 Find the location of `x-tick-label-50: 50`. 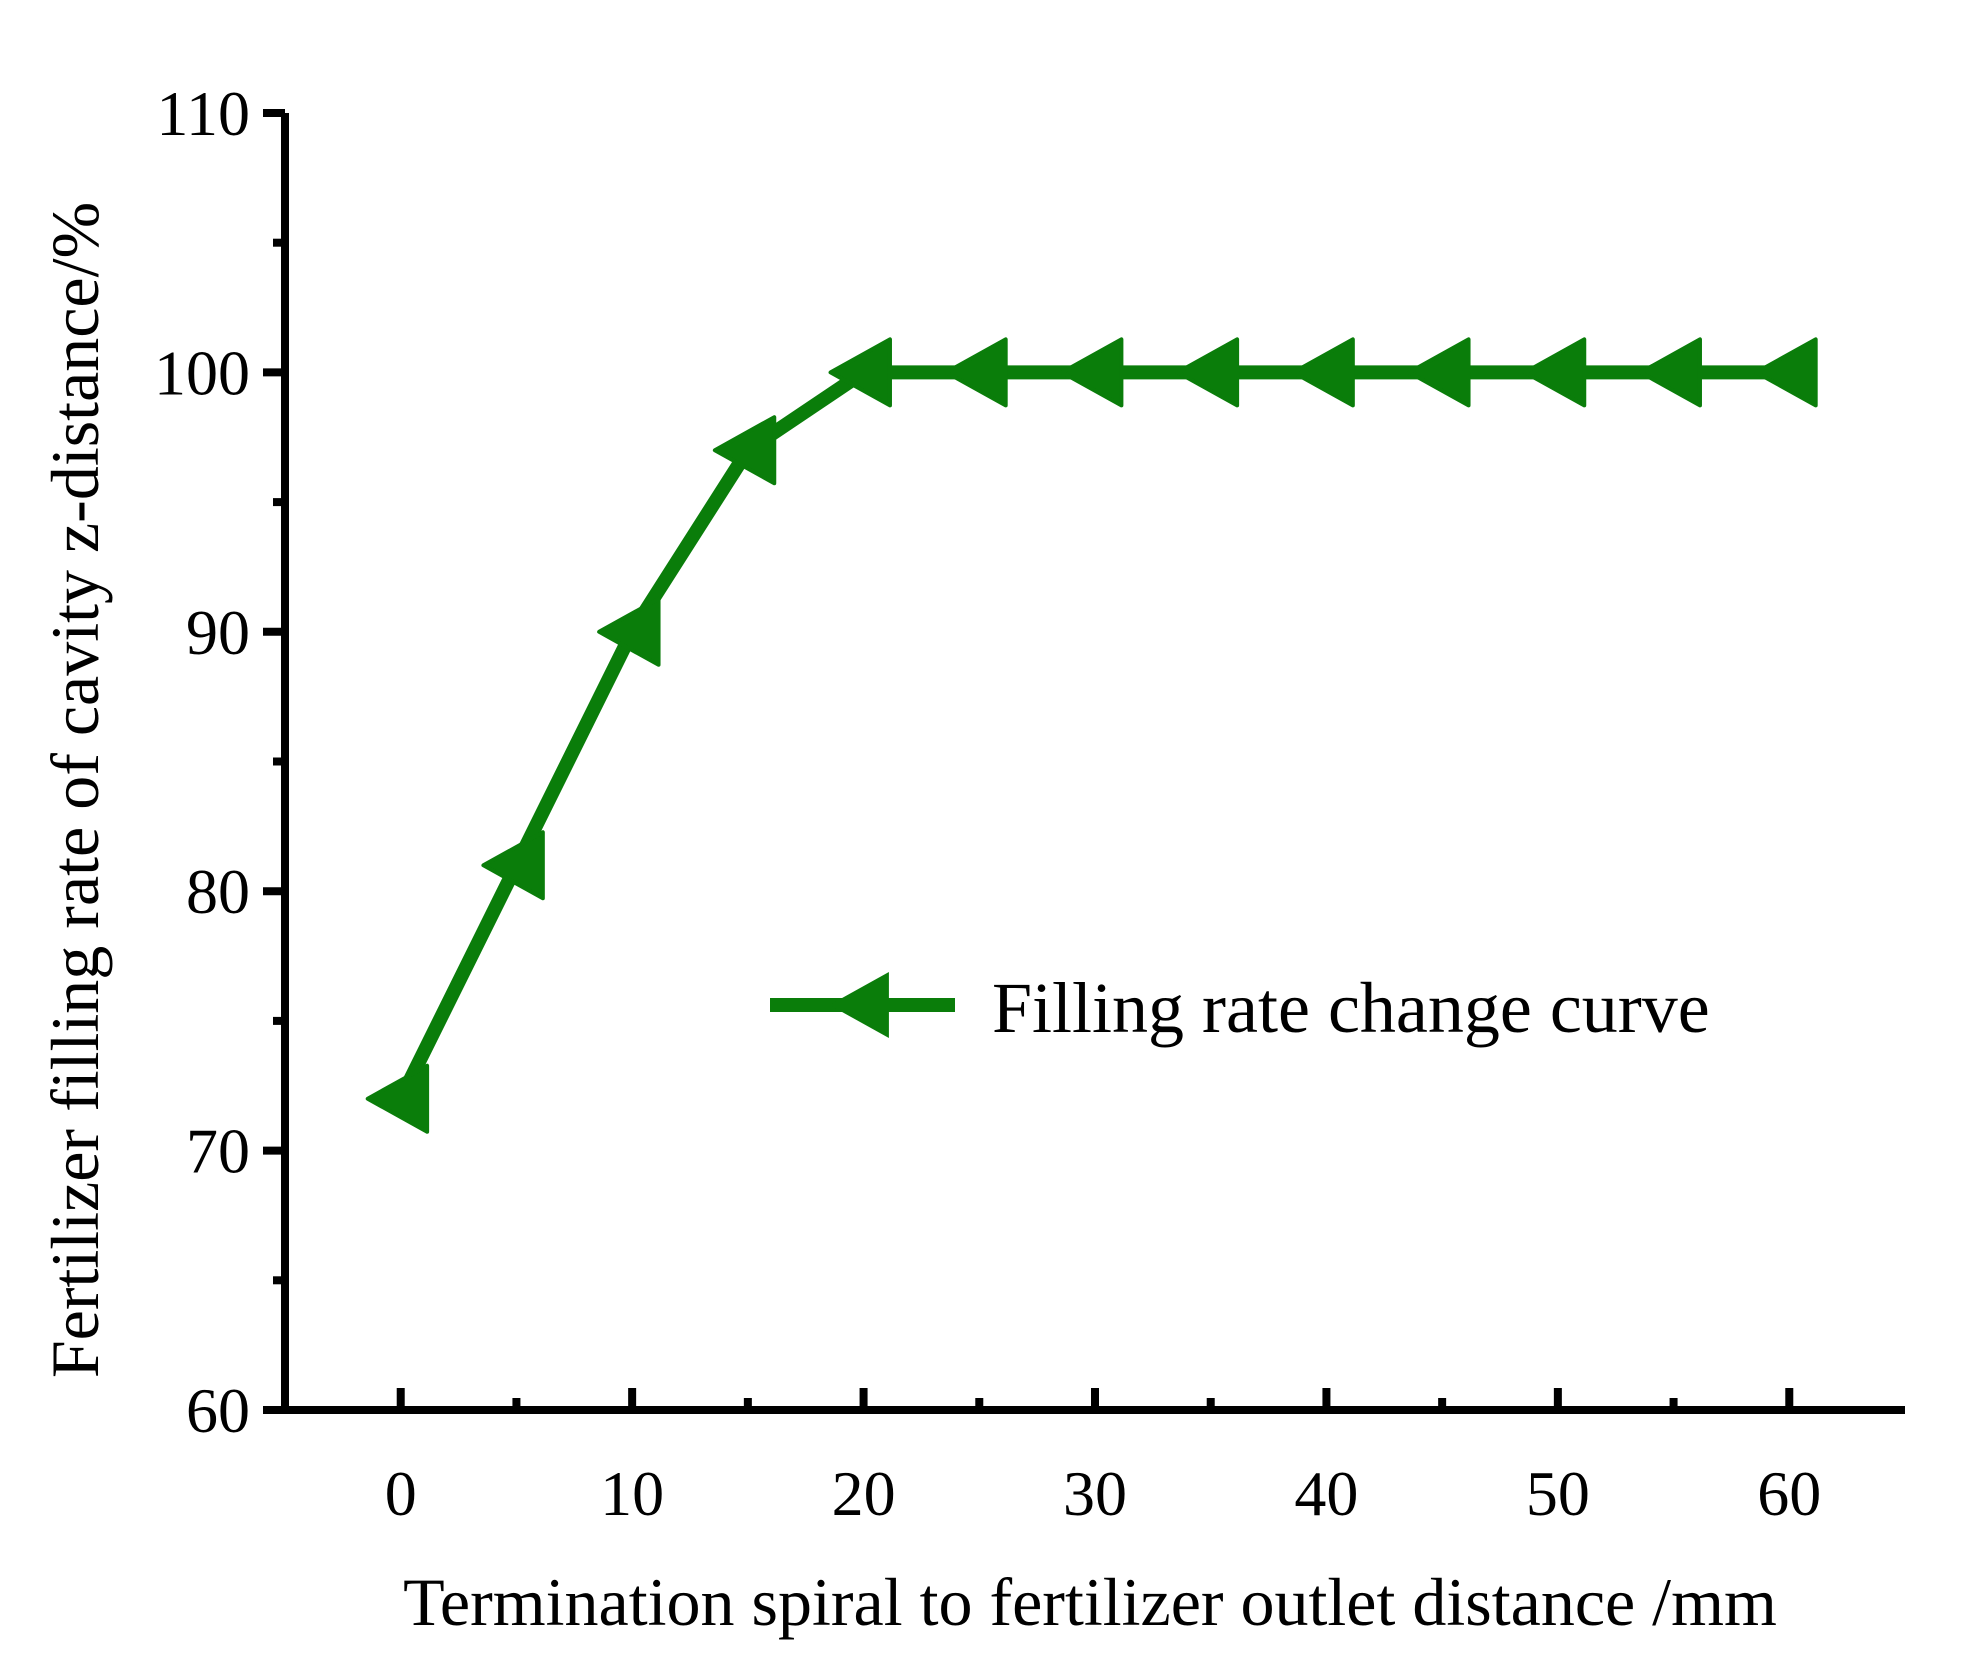

x-tick-label-50: 50 is located at coordinates (1558, 1493).